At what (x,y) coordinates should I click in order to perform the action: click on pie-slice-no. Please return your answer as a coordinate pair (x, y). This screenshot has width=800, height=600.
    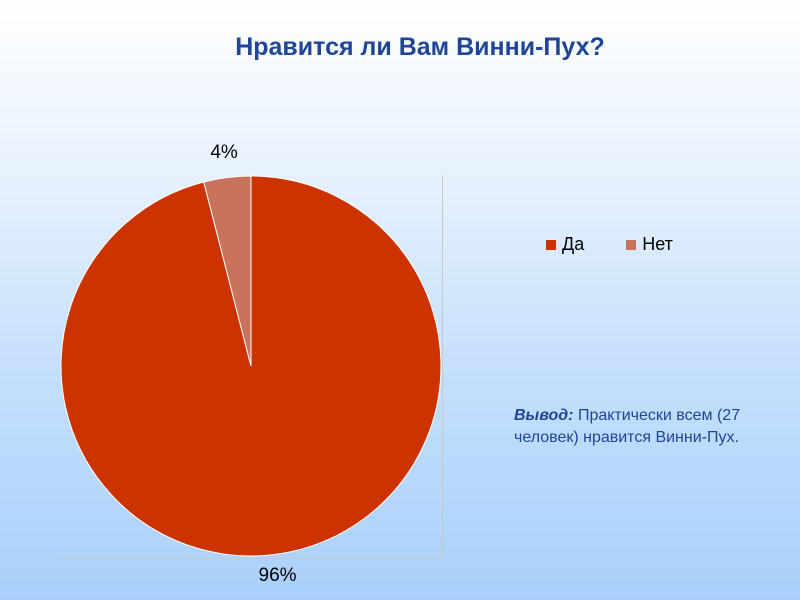
    Looking at the image, I should click on (227, 271).